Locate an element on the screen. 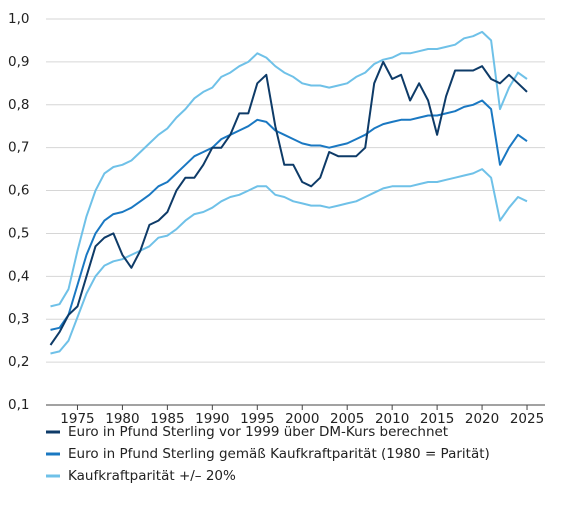  x-tick-label: 1985 is located at coordinates (167, 419).